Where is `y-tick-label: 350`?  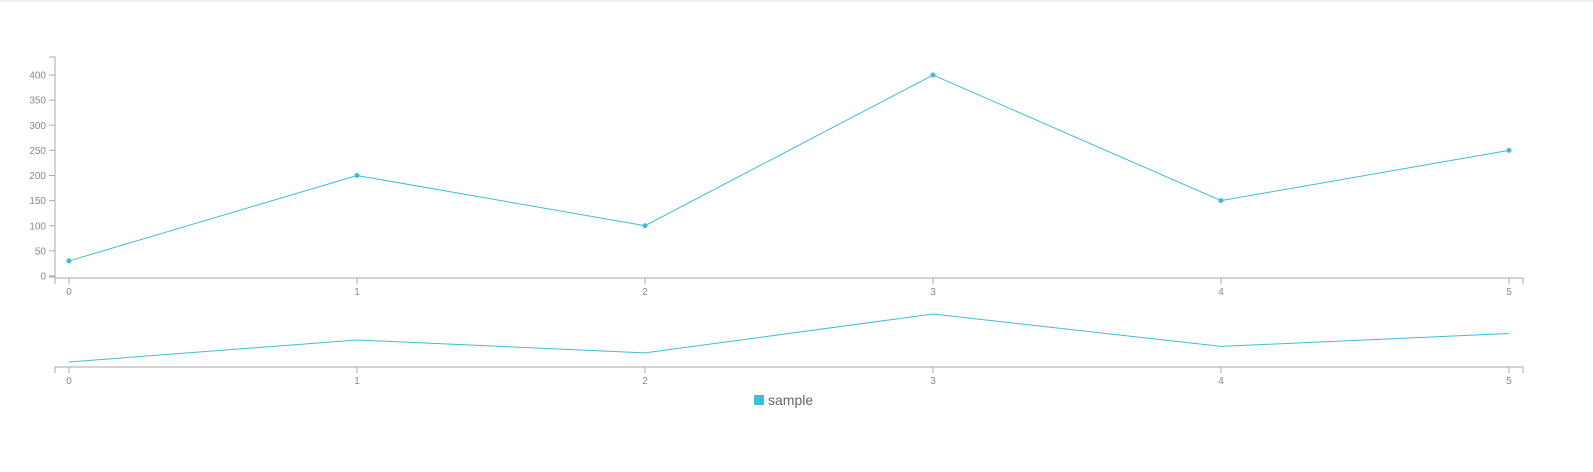
y-tick-label: 350 is located at coordinates (37, 101).